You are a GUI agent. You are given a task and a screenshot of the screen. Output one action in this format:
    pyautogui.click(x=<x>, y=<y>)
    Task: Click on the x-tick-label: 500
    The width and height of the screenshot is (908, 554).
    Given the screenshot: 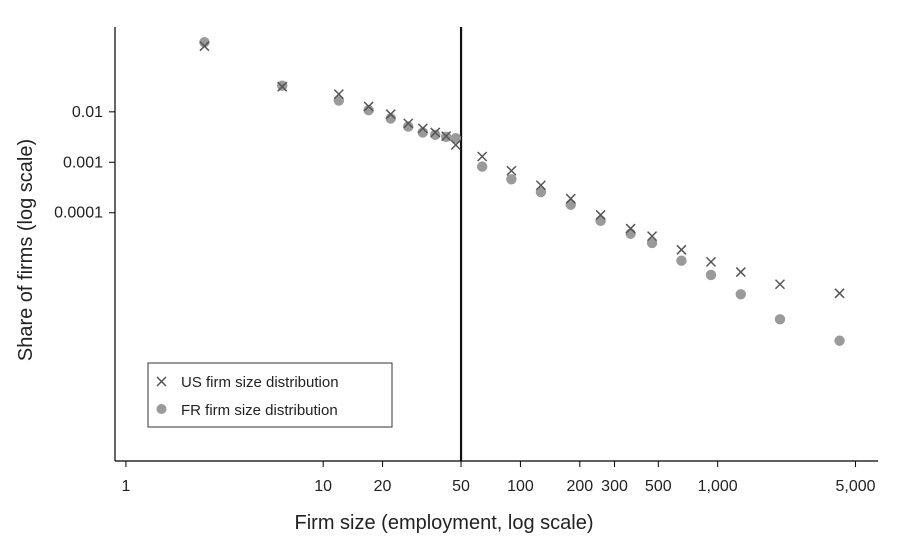 What is the action you would take?
    pyautogui.click(x=658, y=486)
    